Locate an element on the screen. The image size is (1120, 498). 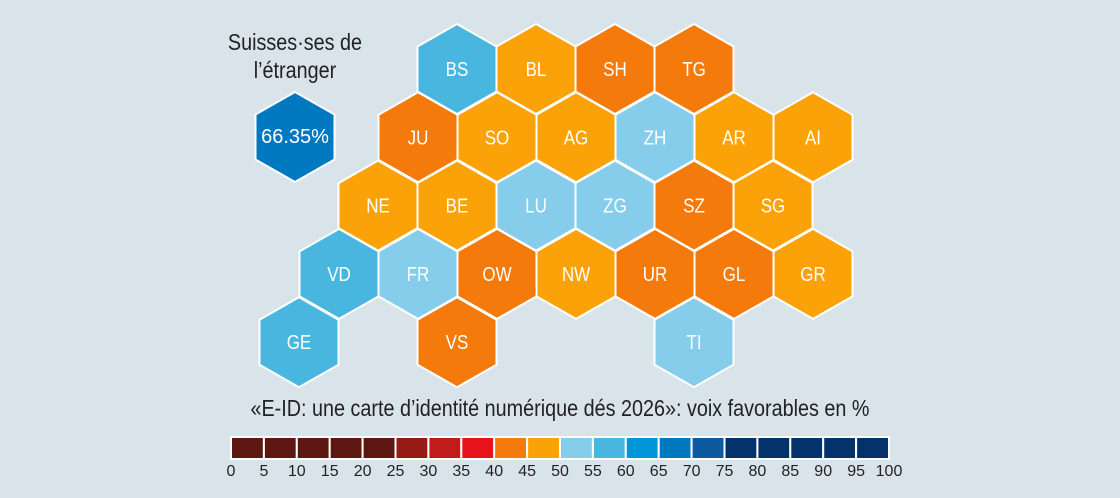
canton-label: TI is located at coordinates (693, 342).